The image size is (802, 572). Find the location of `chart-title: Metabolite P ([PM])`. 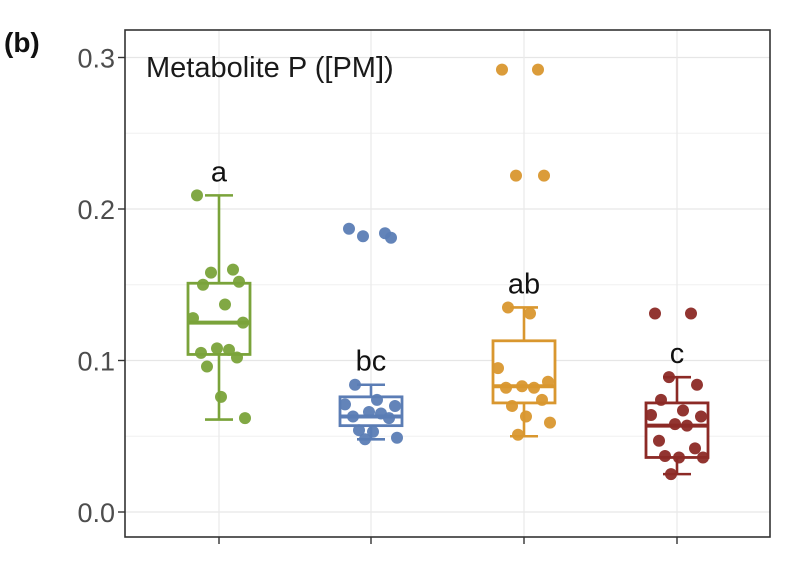

chart-title: Metabolite P ([PM]) is located at coordinates (270, 68).